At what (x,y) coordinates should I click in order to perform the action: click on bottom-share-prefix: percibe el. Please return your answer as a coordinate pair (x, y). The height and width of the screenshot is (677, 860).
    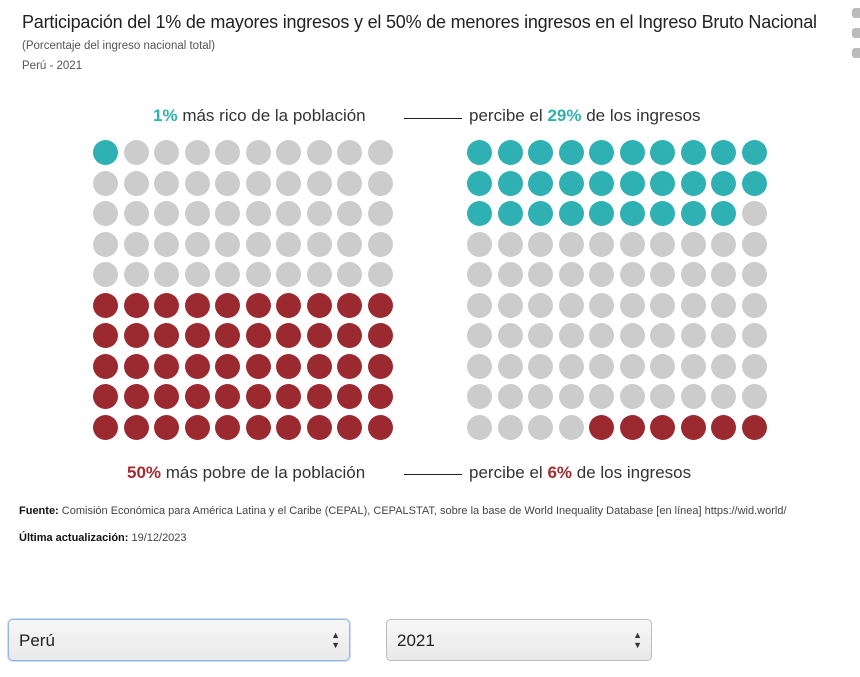
    Looking at the image, I should click on (506, 472).